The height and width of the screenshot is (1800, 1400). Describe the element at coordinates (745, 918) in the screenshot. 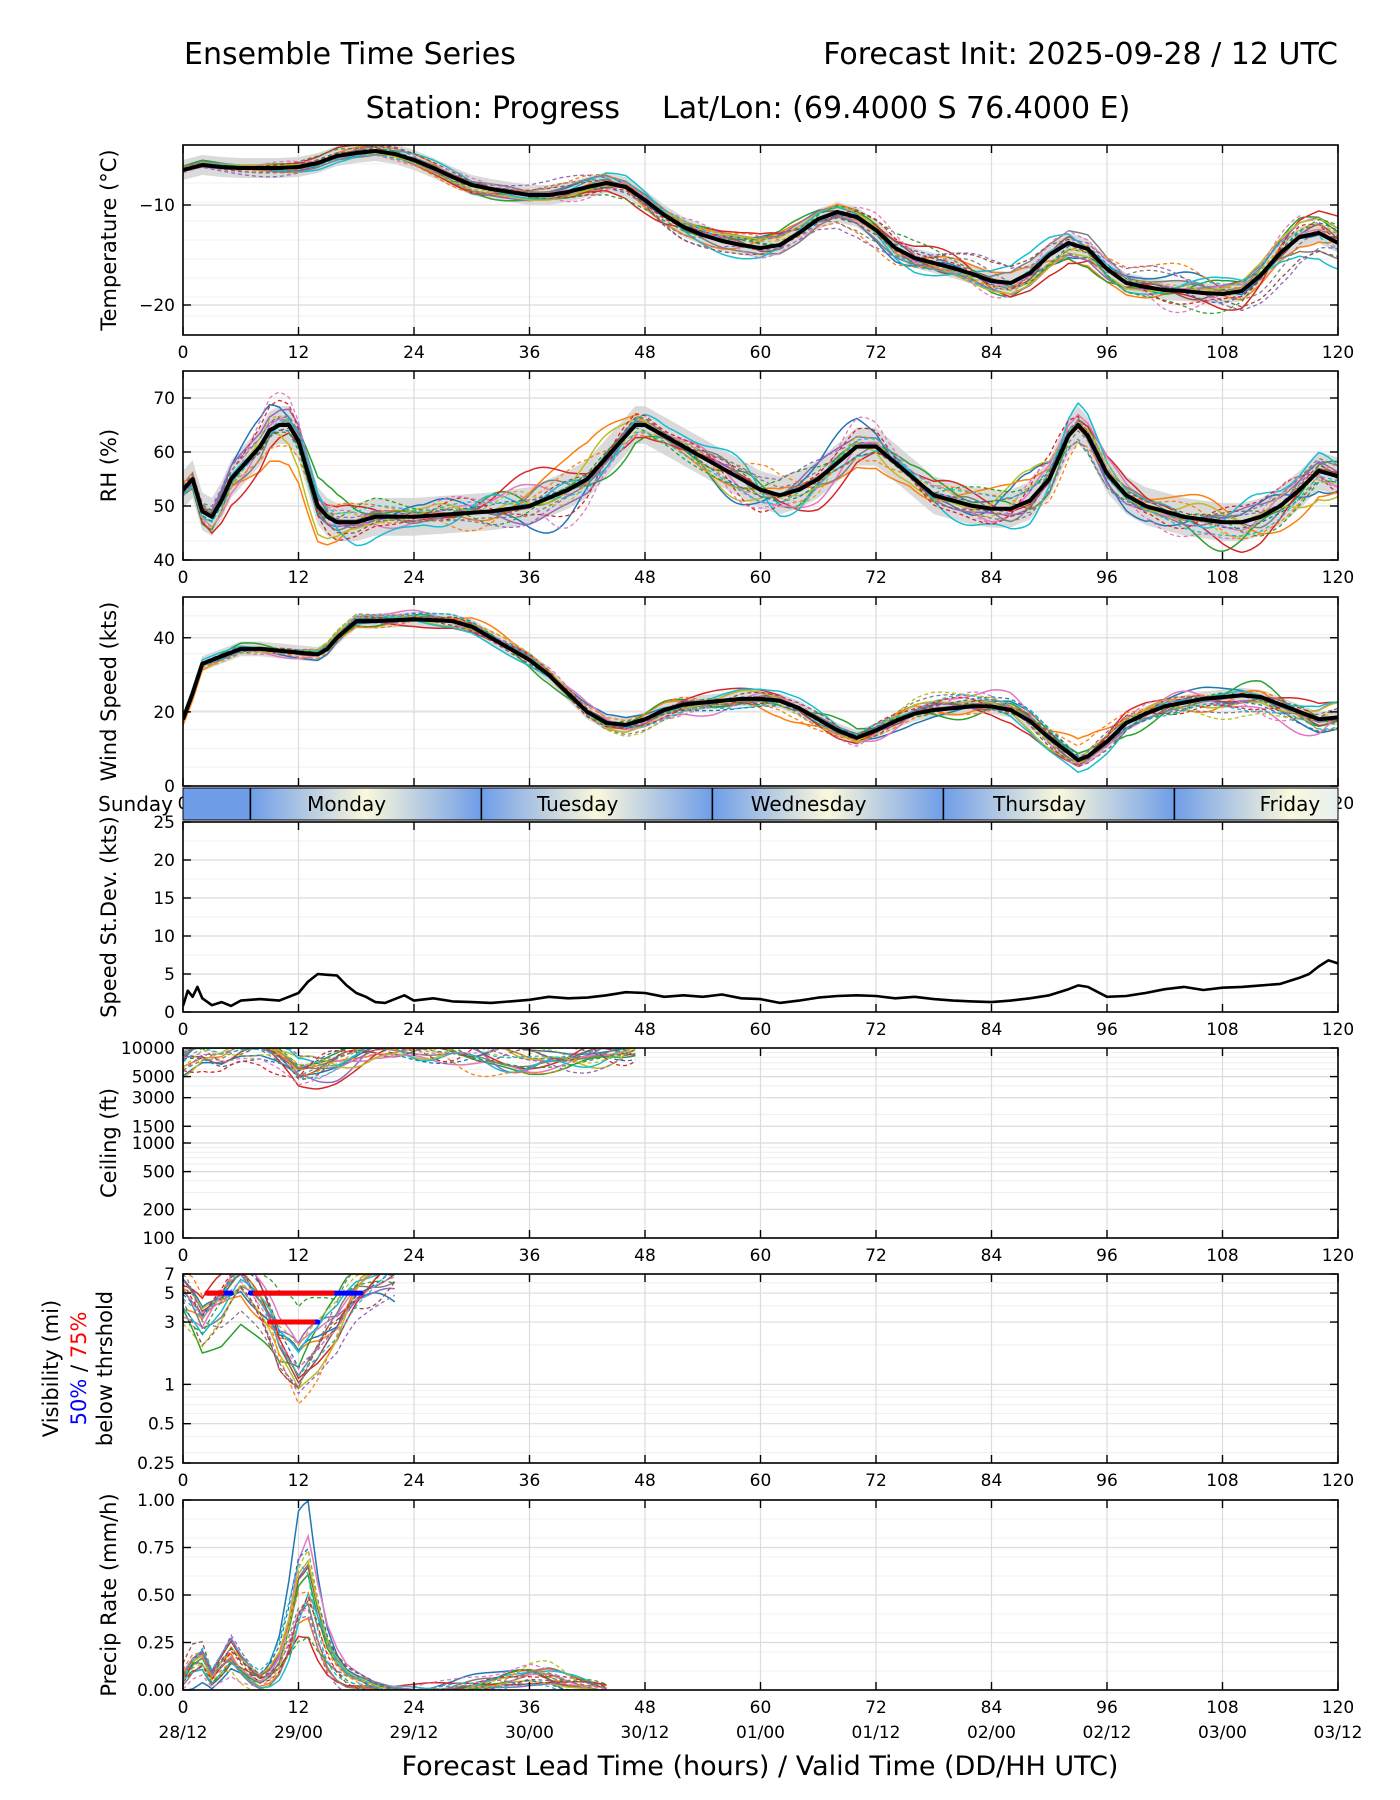

I see `y-ticks: 0 5 10 15 20 25` at that location.